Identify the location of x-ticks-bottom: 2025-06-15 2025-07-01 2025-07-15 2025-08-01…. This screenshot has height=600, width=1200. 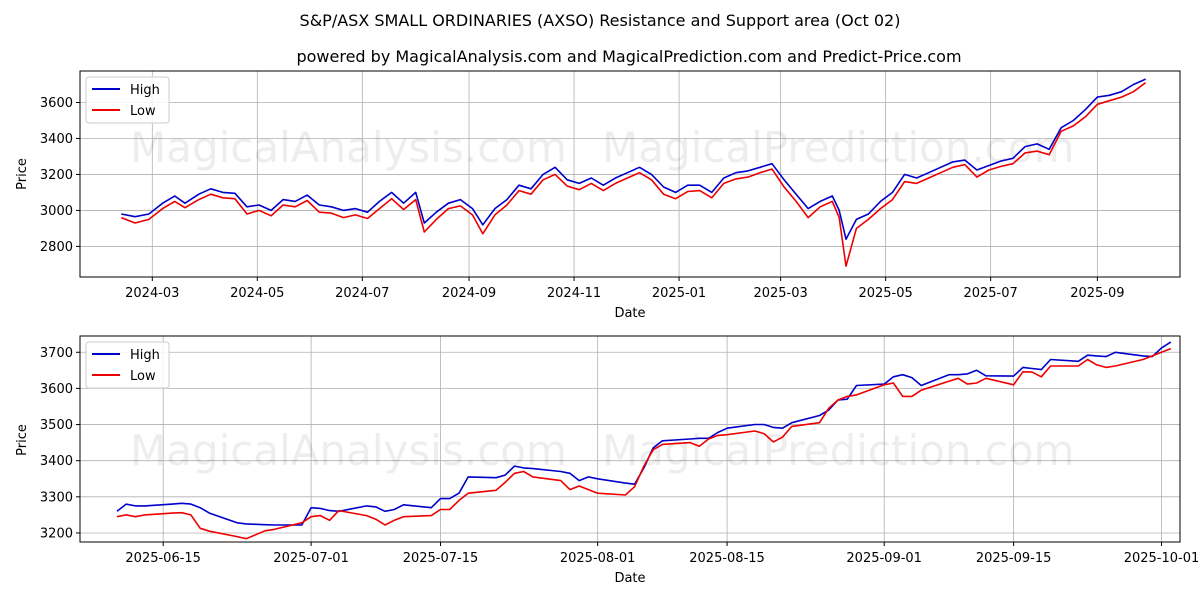
(662, 554).